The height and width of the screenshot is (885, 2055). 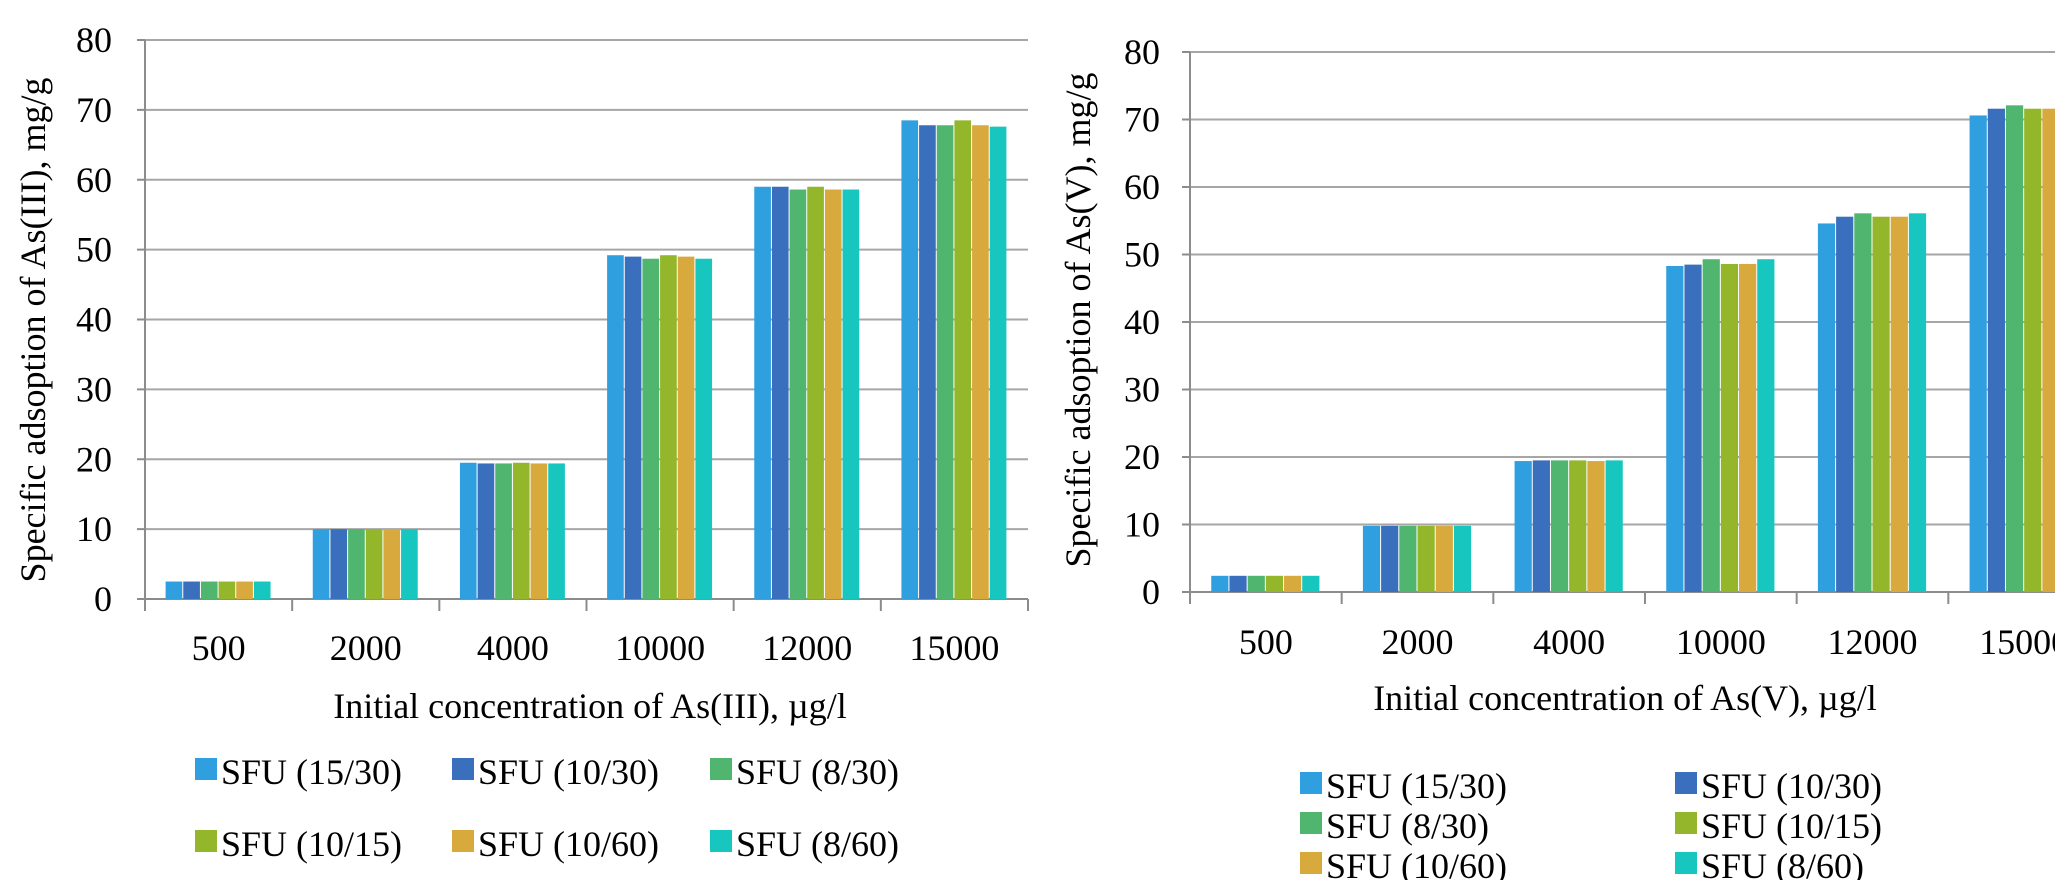 I want to click on legend-label: SFU (10/60), so click(x=568, y=844).